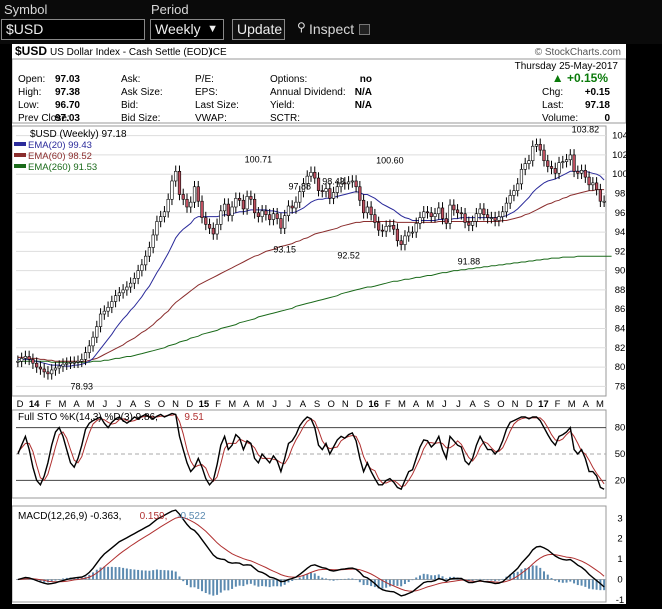  What do you see at coordinates (258, 29) in the screenshot?
I see `update-button: Update` at bounding box center [258, 29].